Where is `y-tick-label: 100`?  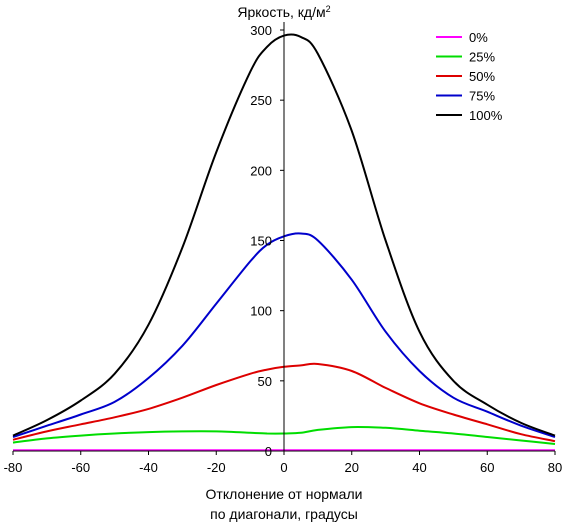 y-tick-label: 100 is located at coordinates (261, 311).